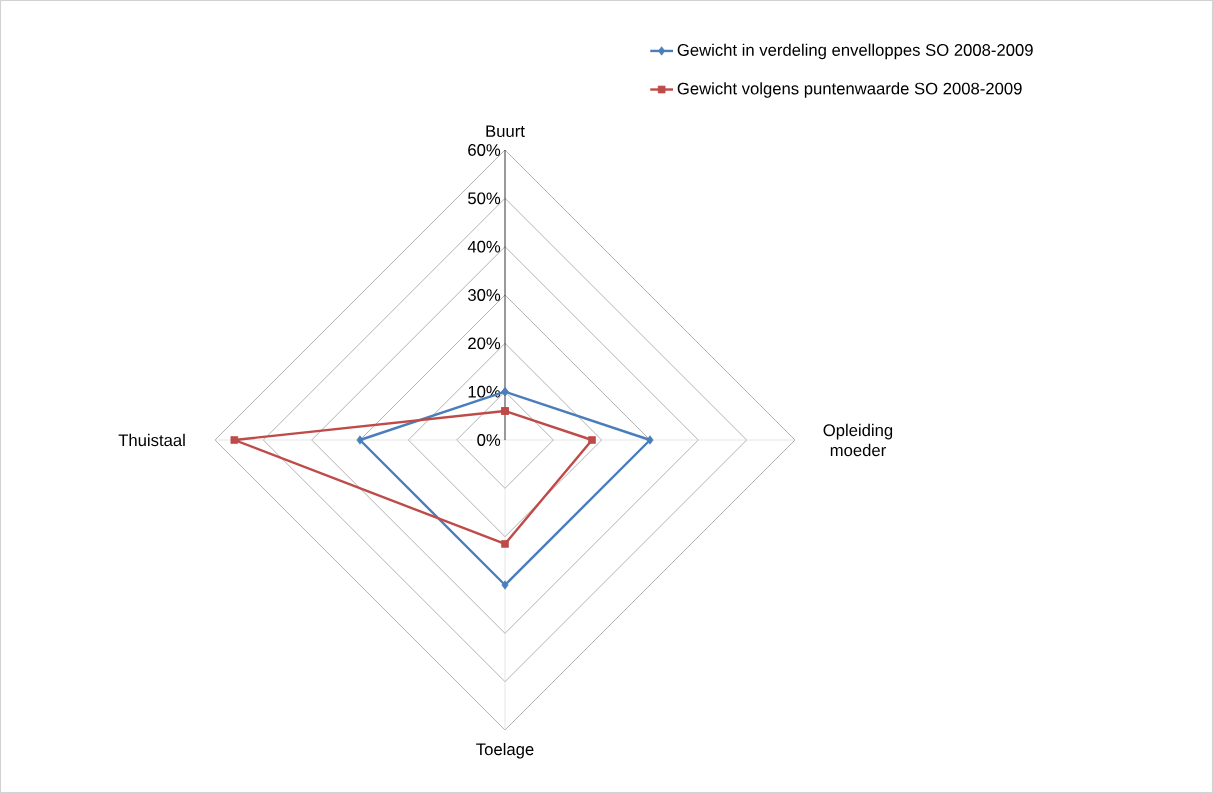 The width and height of the screenshot is (1213, 793). What do you see at coordinates (484, 150) in the screenshot?
I see `y-tick-label: 60%` at bounding box center [484, 150].